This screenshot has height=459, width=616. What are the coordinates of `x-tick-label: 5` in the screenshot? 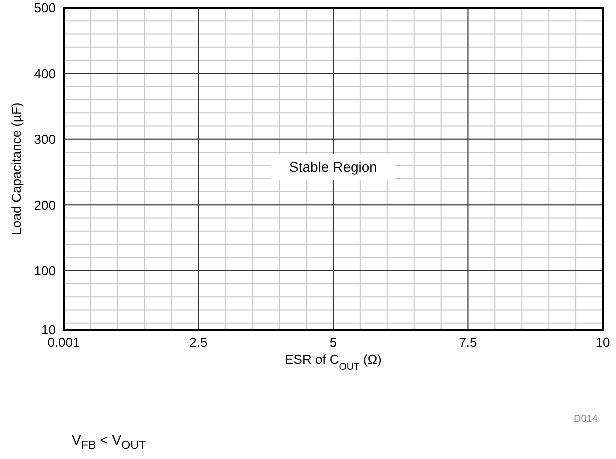 It's located at (334, 342).